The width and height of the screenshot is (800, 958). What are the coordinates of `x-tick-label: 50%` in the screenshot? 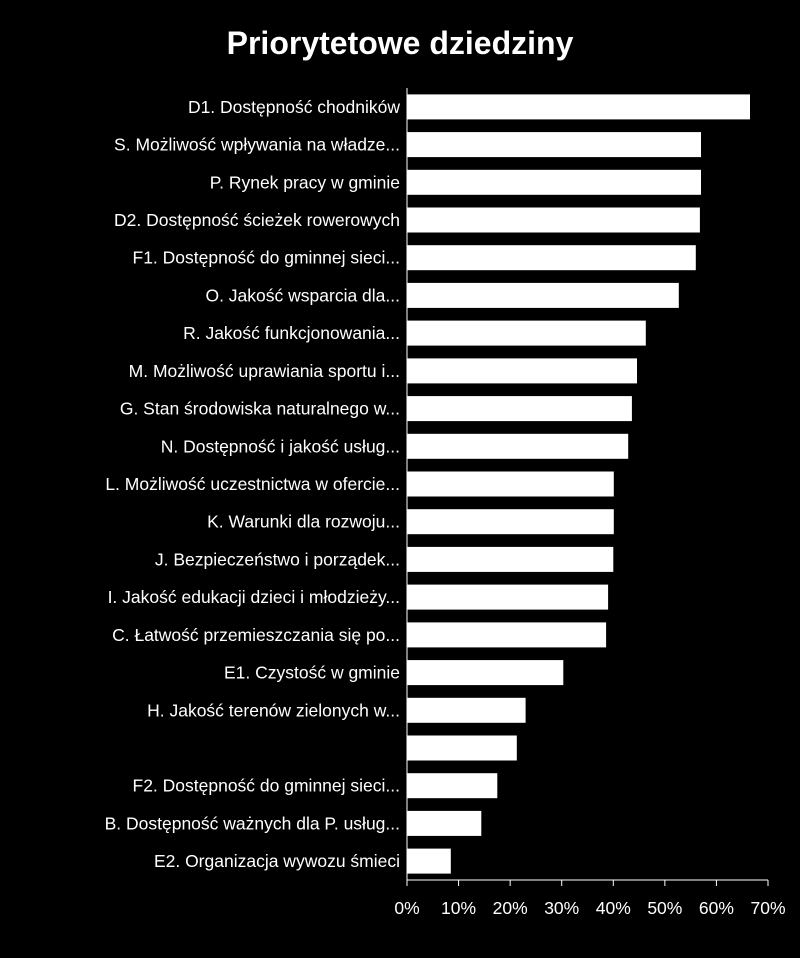 It's located at (664, 908).